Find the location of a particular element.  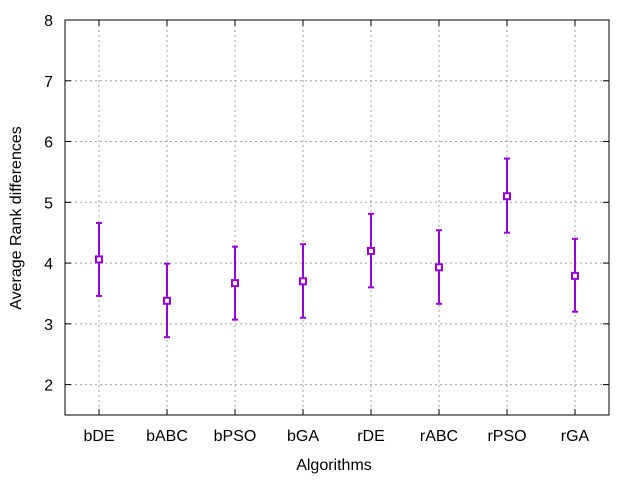

x-tick-label: rDE is located at coordinates (371, 436).